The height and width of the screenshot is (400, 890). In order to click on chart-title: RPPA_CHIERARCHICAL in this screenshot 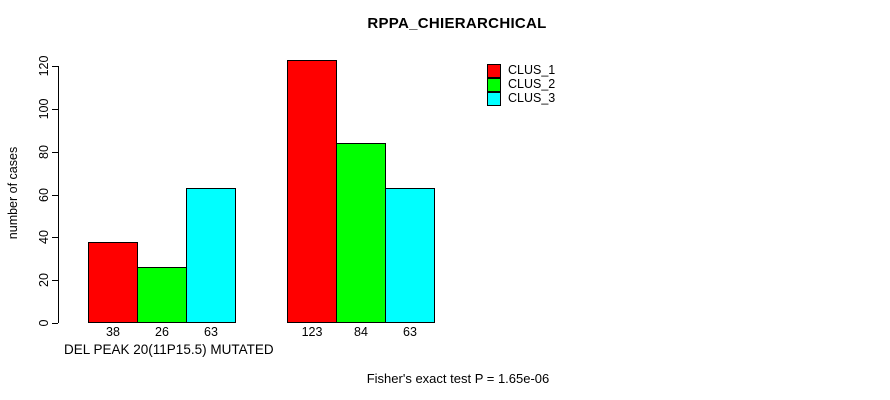, I will do `click(457, 23)`.